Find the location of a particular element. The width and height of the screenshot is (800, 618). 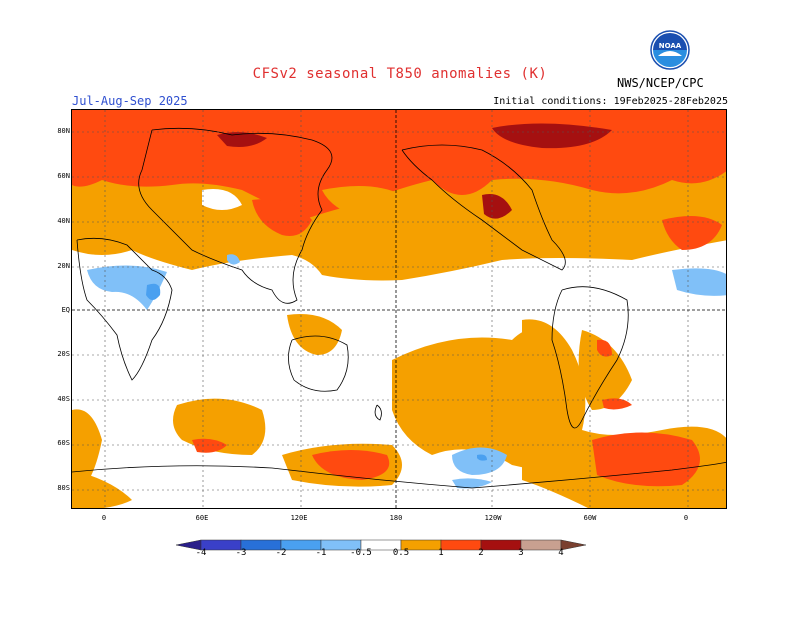

sh-red-indian is located at coordinates (209, 445).